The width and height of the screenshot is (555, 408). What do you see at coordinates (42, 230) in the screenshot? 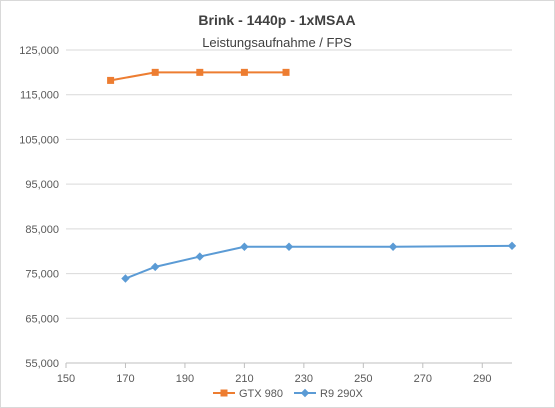
I see `y-tick-label: 85,000` at bounding box center [42, 230].